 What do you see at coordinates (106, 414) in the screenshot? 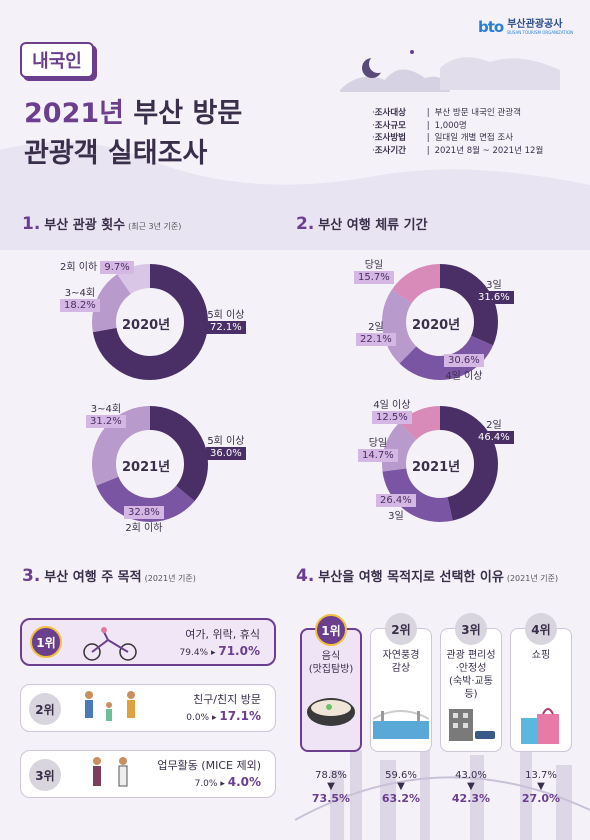
I see `segment-label: 3~4회 31.2%` at bounding box center [106, 414].